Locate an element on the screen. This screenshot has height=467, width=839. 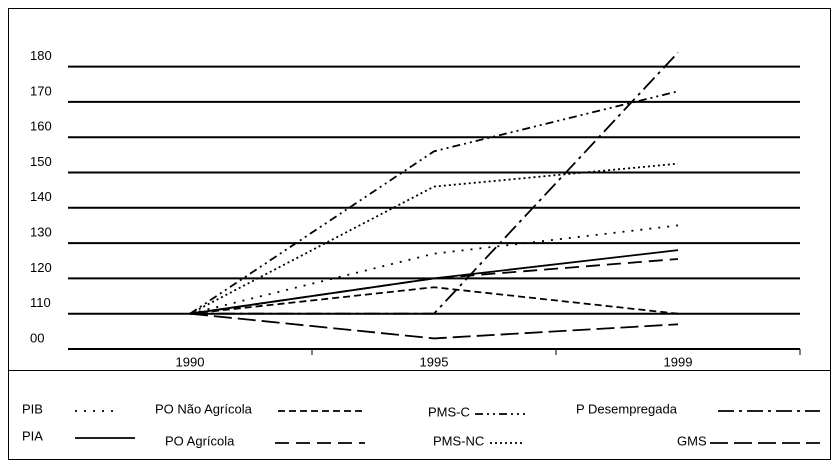
y-tick-label: 110 is located at coordinates (40, 302).